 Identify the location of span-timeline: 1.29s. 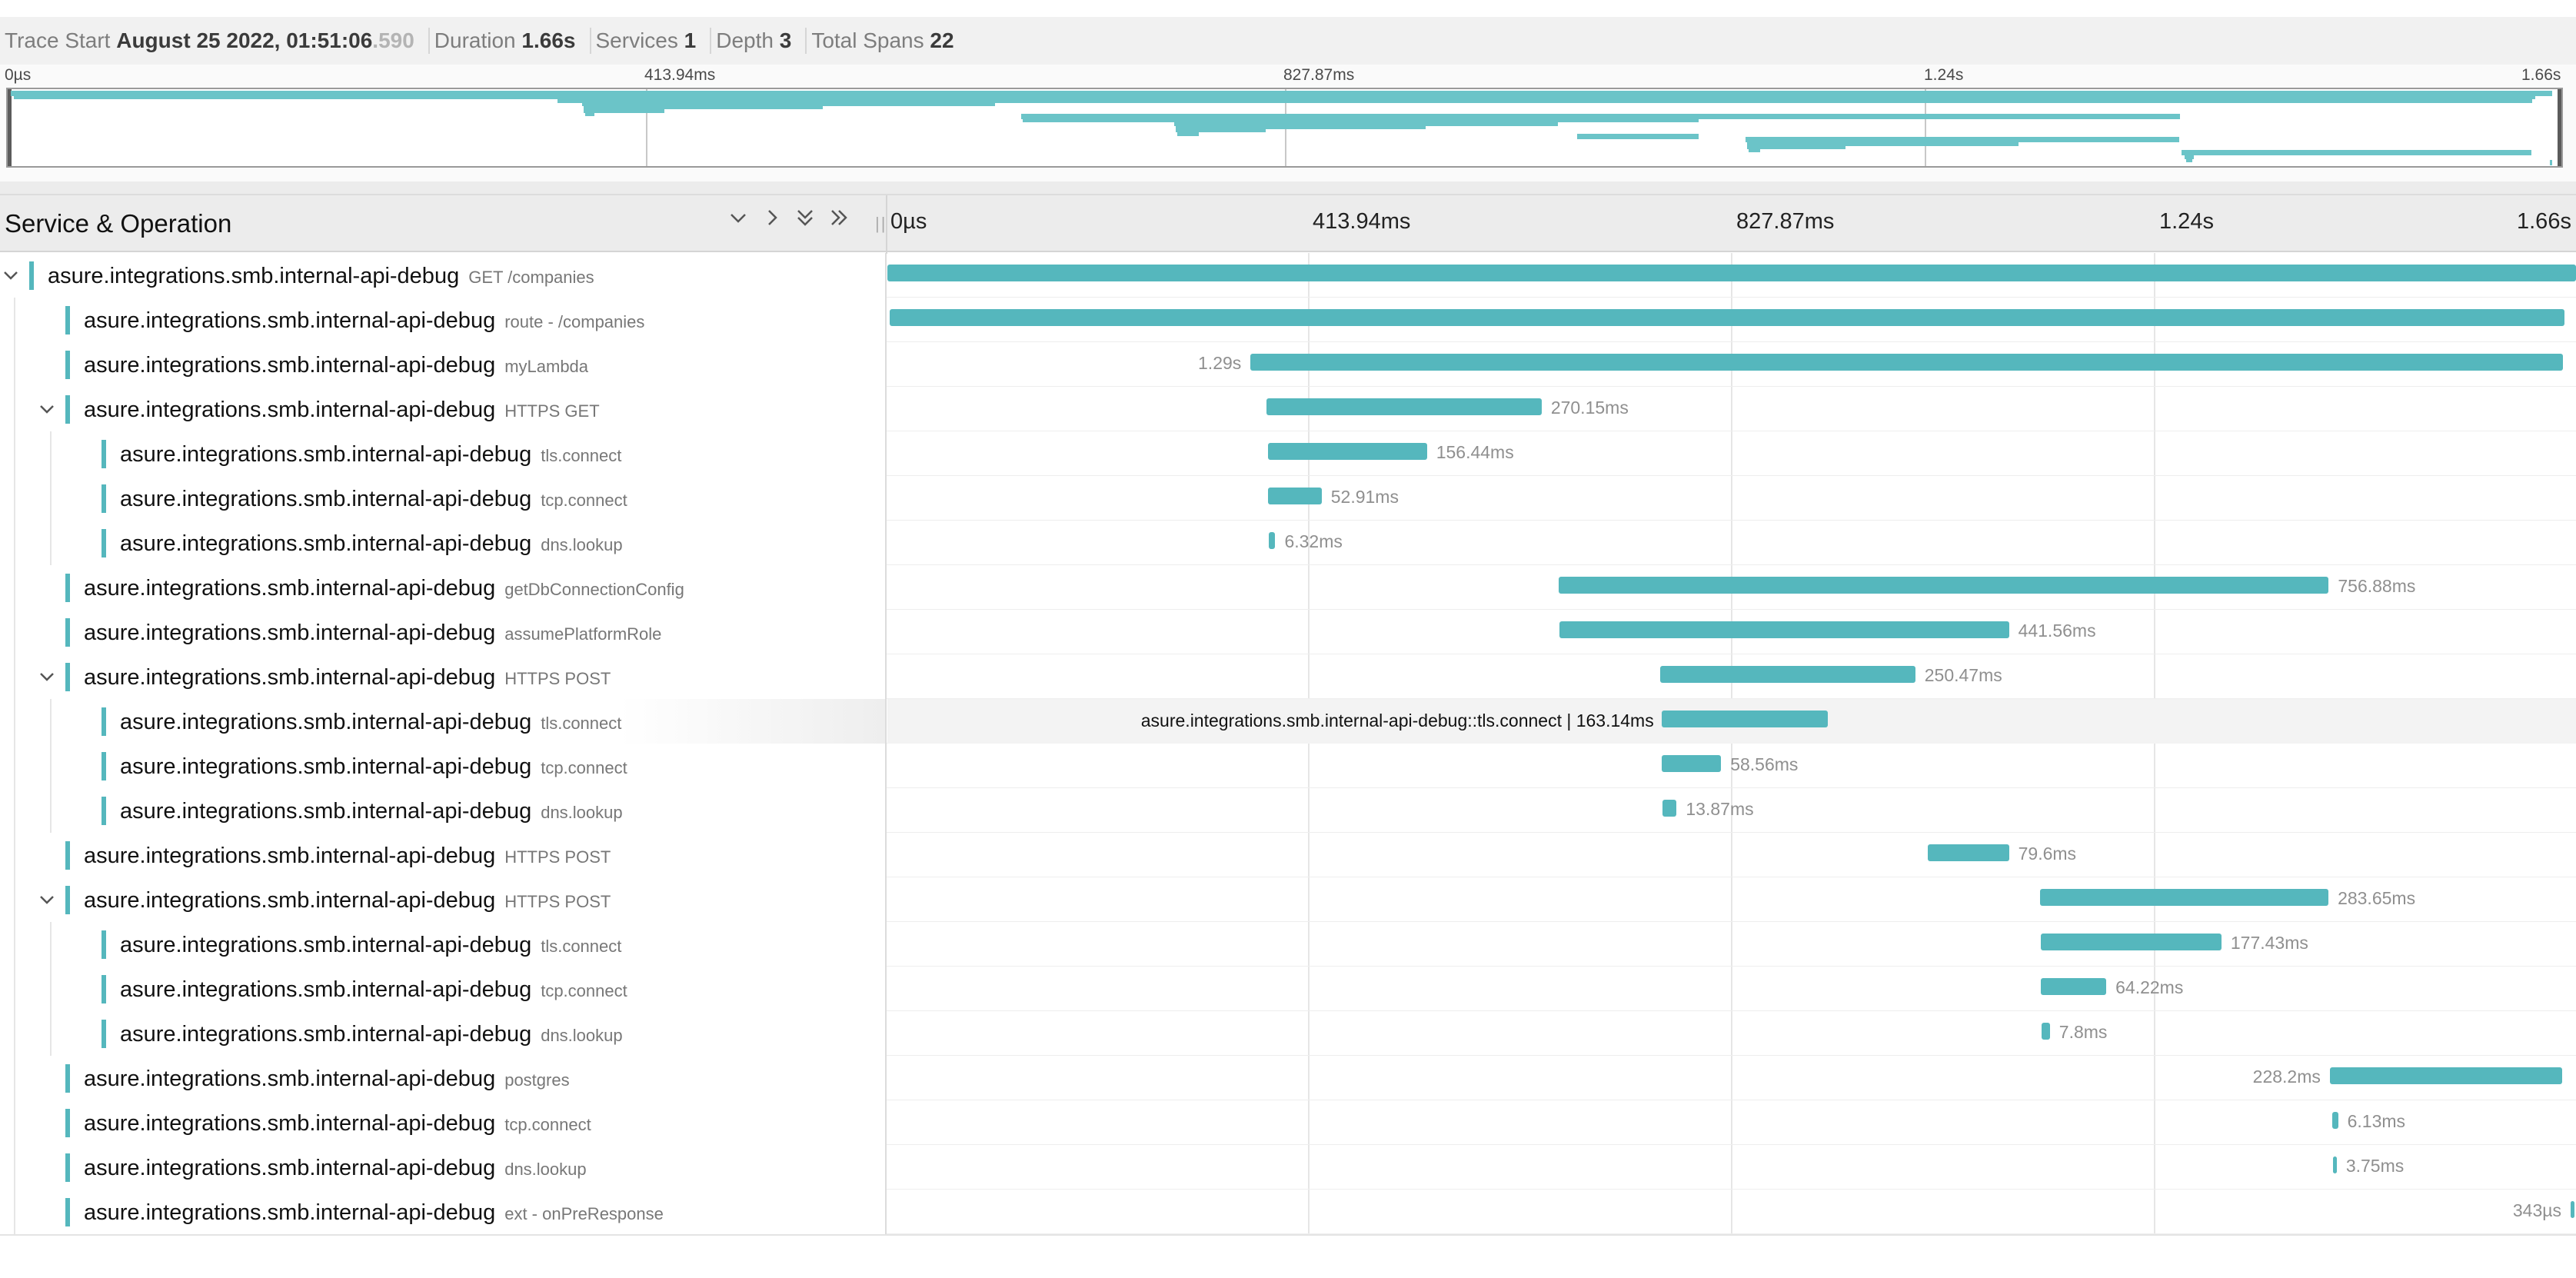
(1731, 364).